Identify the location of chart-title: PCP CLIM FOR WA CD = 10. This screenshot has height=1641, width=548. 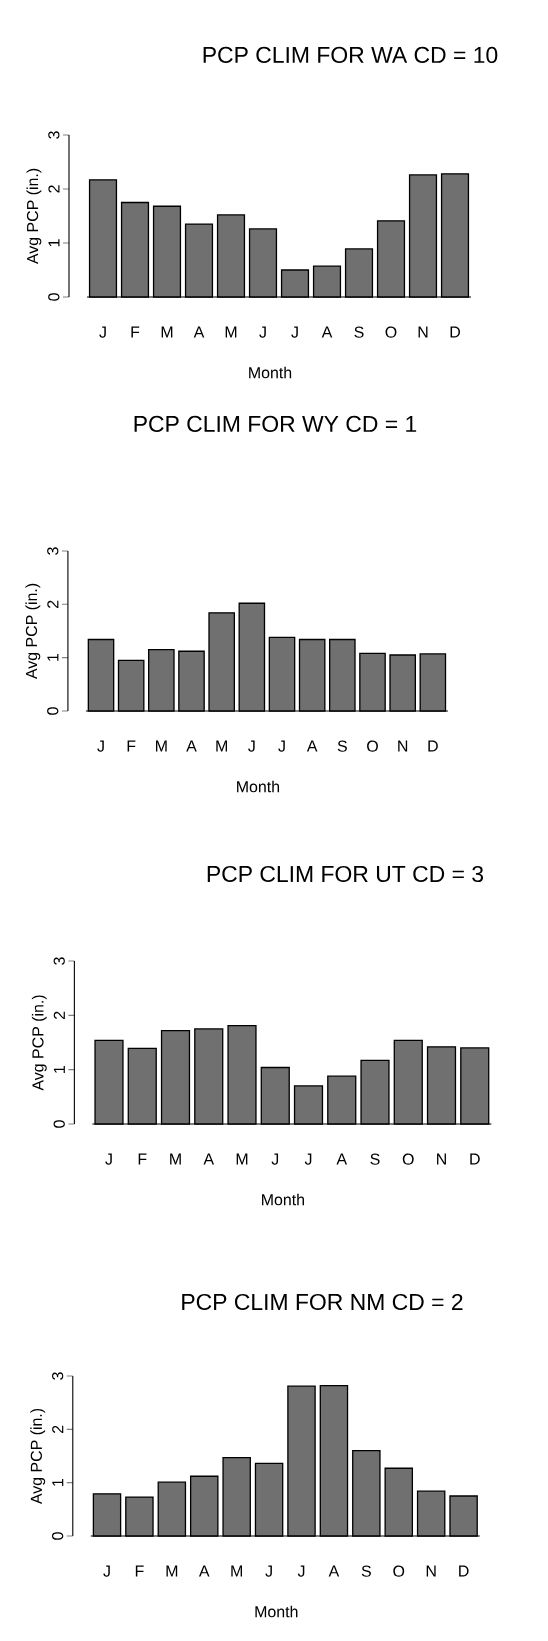
(350, 55).